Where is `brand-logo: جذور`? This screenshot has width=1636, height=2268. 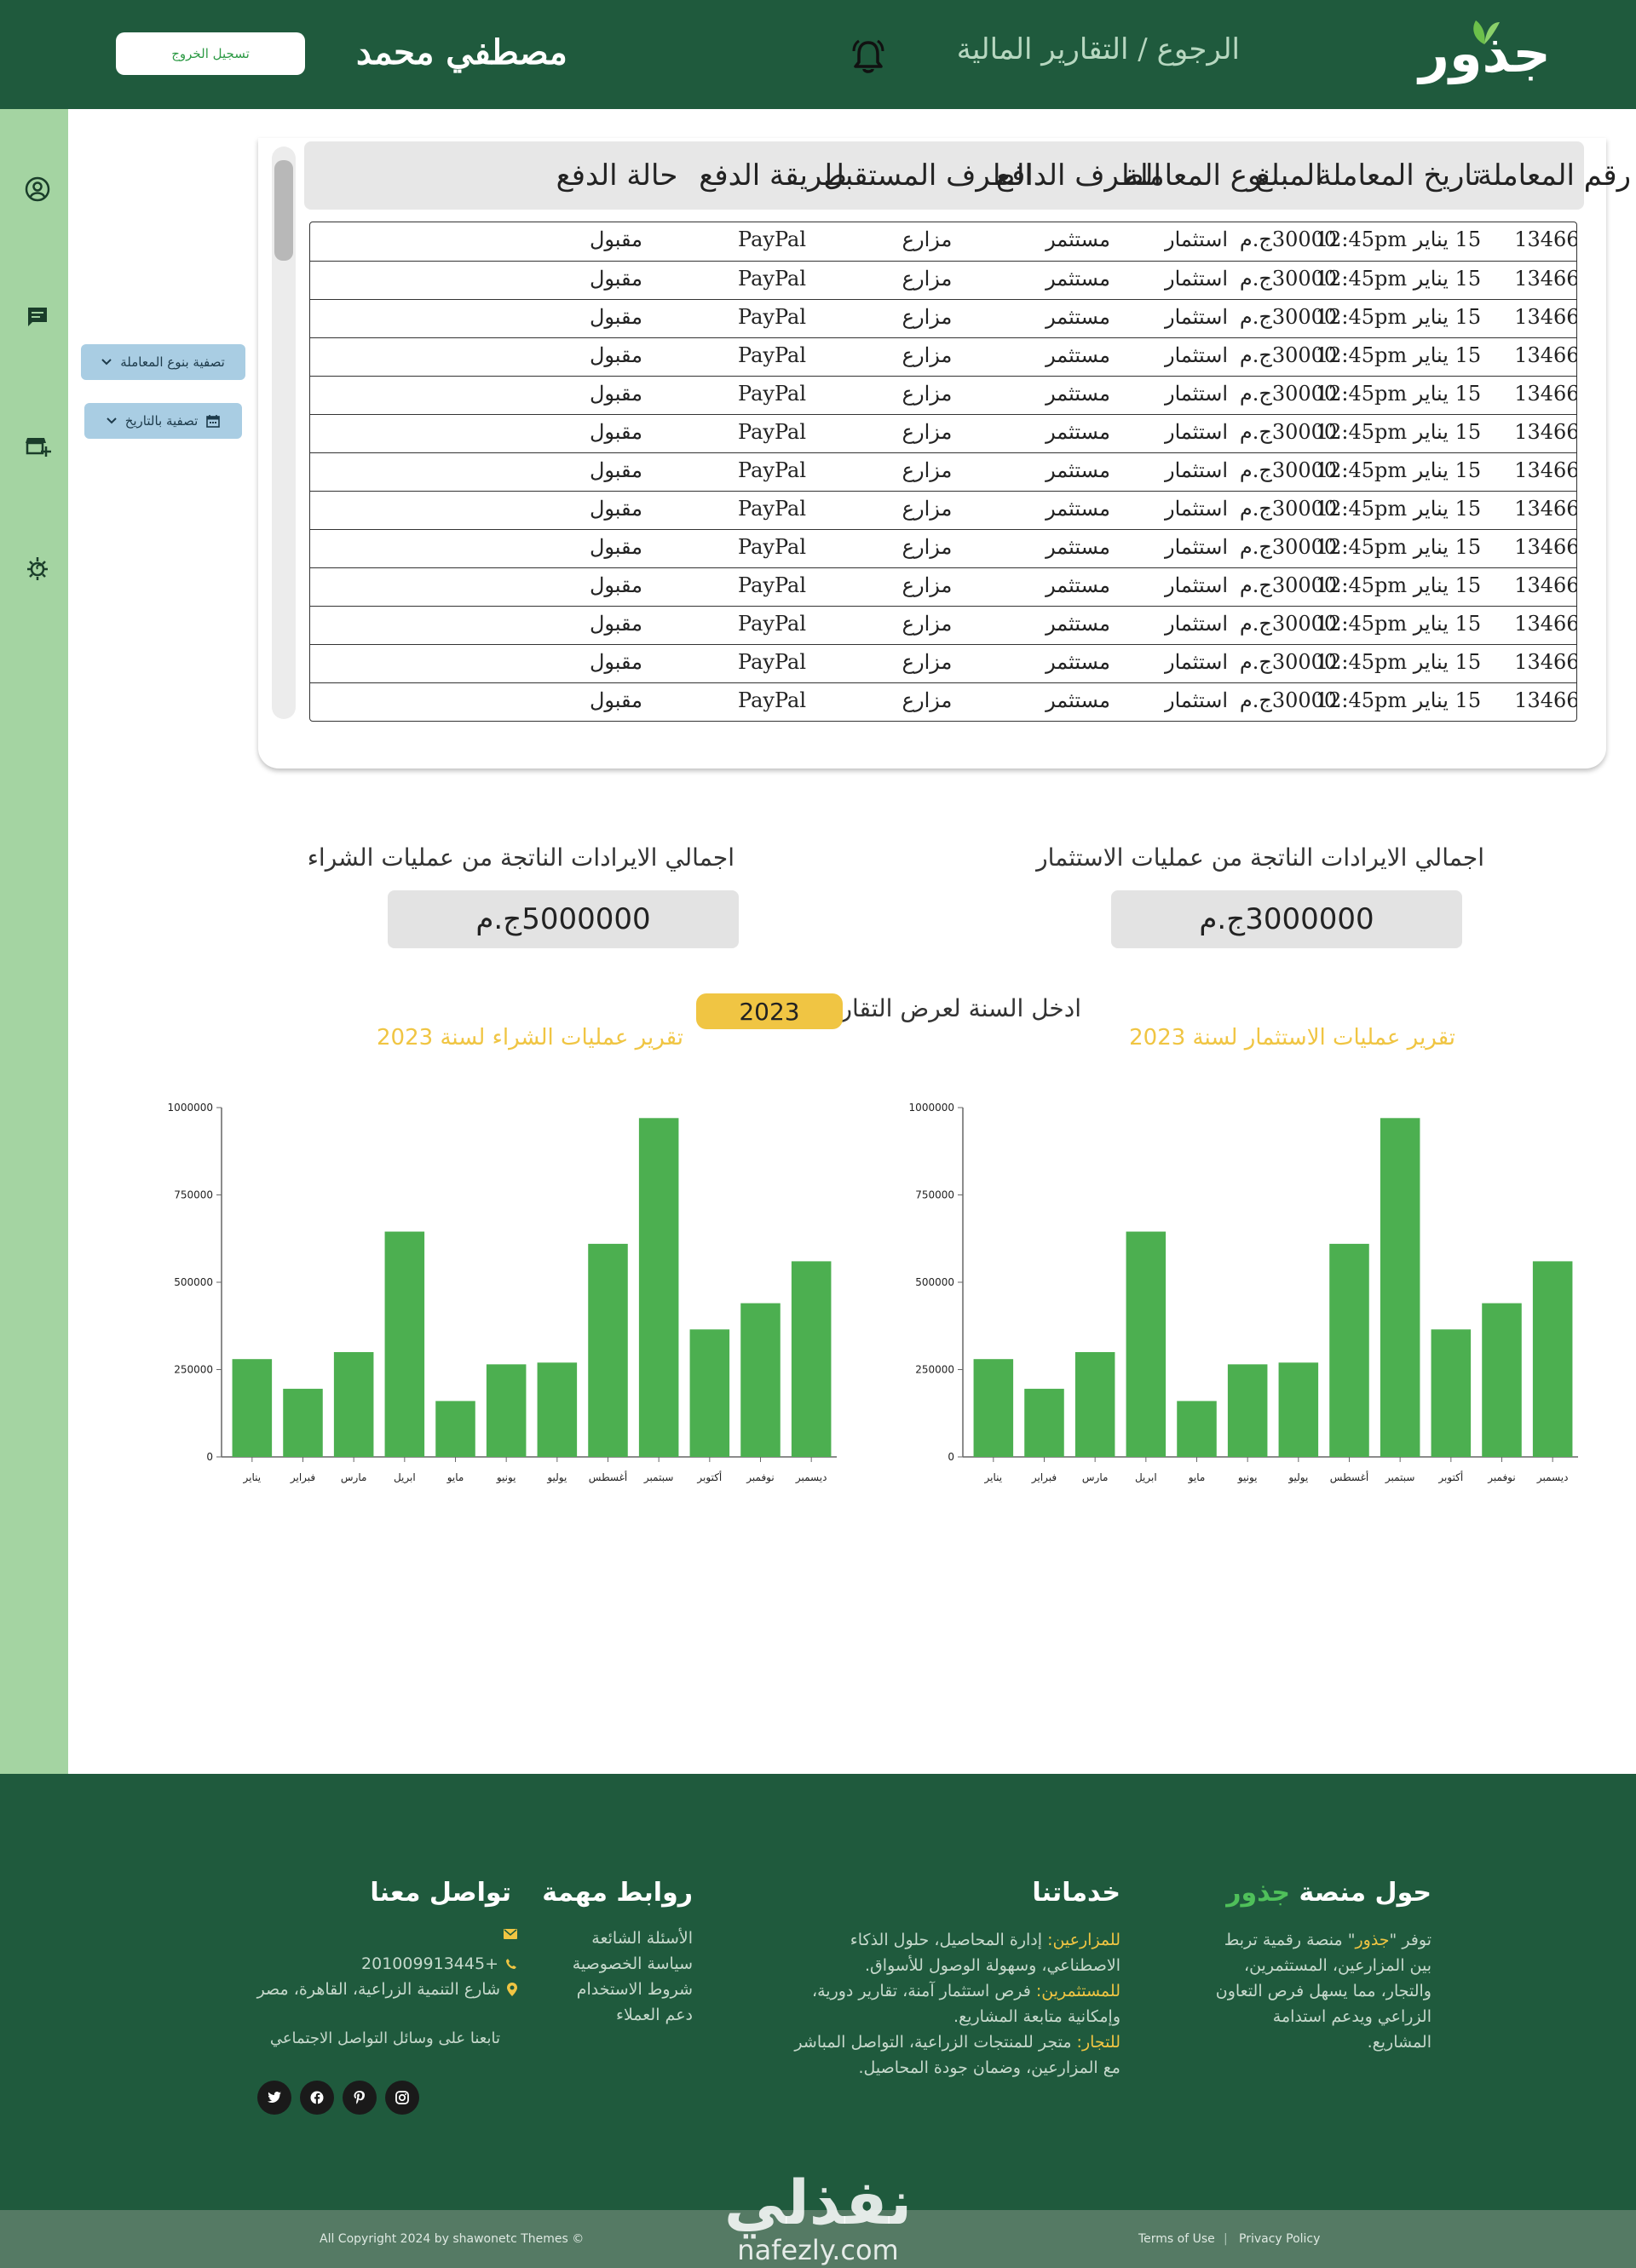 brand-logo: جذور is located at coordinates (1478, 57).